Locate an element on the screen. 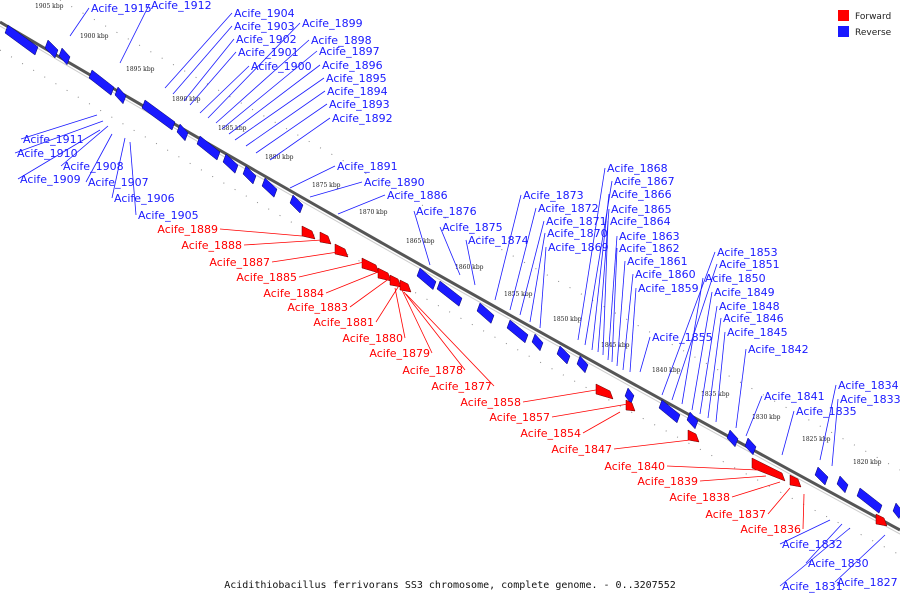 Image resolution: width=900 pixels, height=600 pixels. forward-gene-label: Acife_1883 is located at coordinates (317, 307).